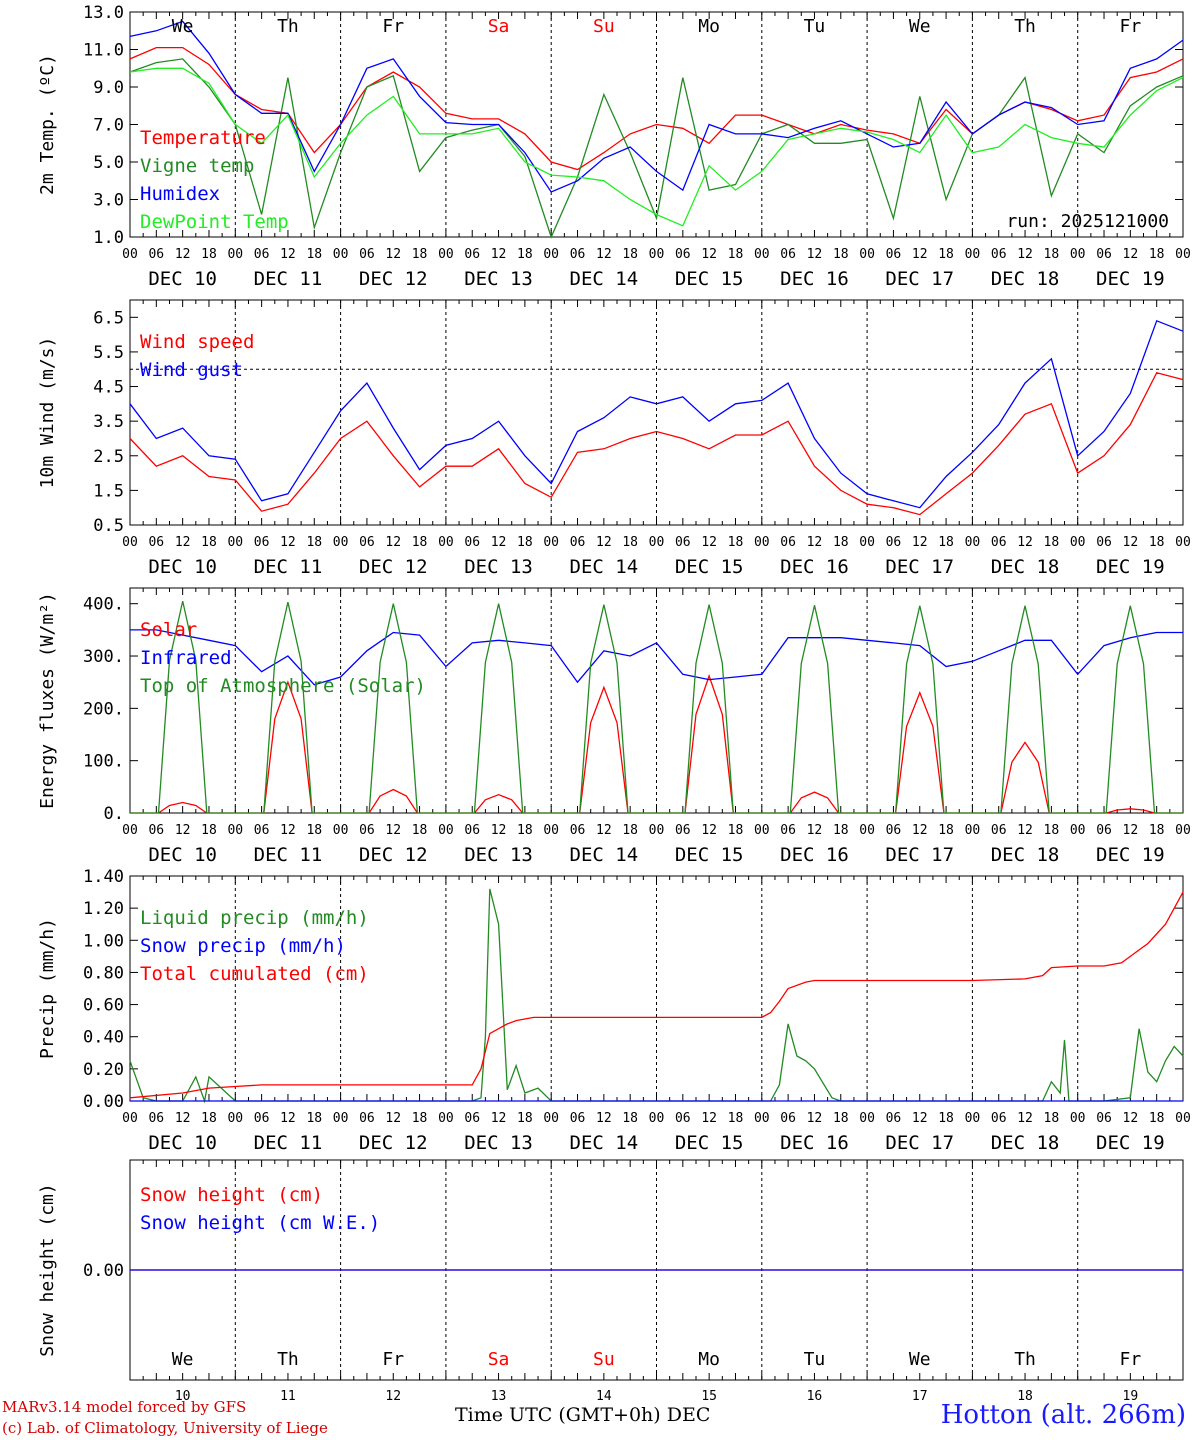  What do you see at coordinates (393, 855) in the screenshot?
I see `date-label: DEC 12` at bounding box center [393, 855].